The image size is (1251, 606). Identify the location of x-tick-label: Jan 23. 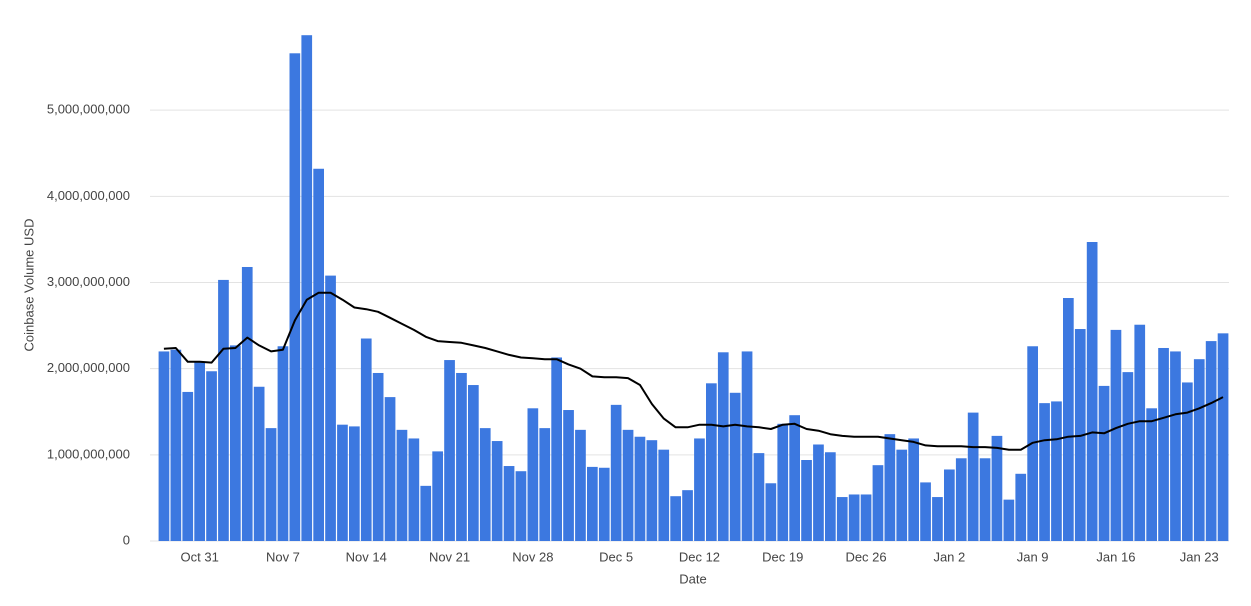
(1199, 556).